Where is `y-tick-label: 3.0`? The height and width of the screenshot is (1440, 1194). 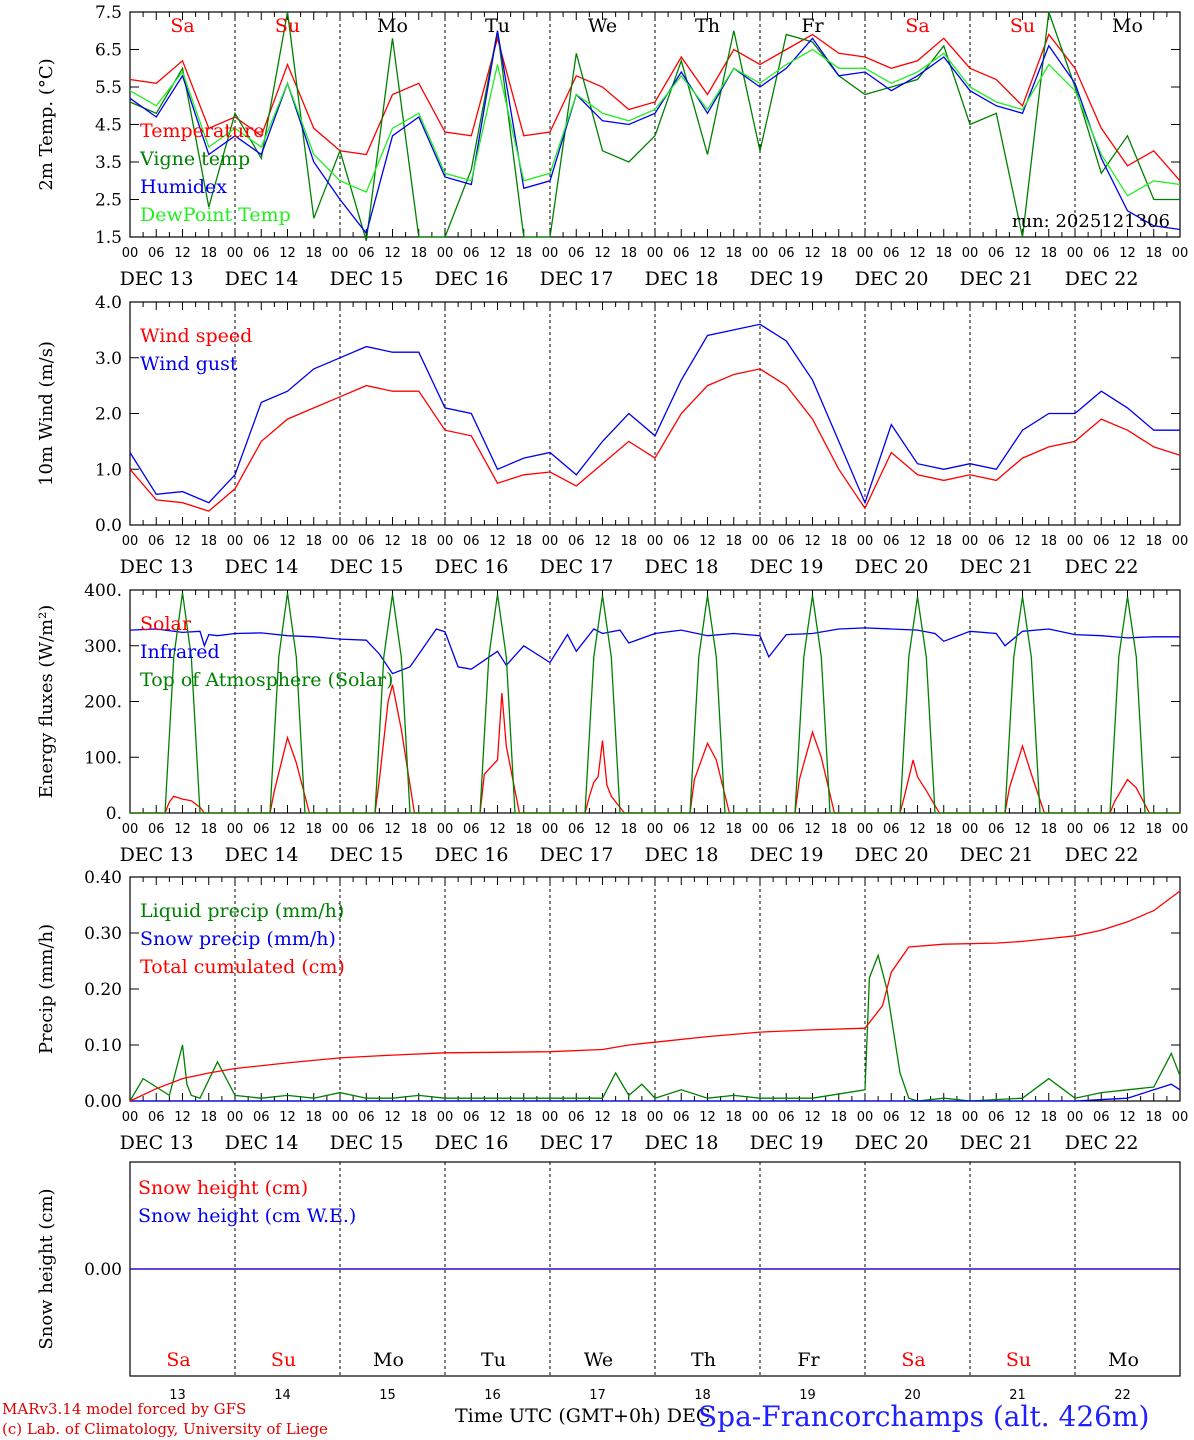 y-tick-label: 3.0 is located at coordinates (108, 359).